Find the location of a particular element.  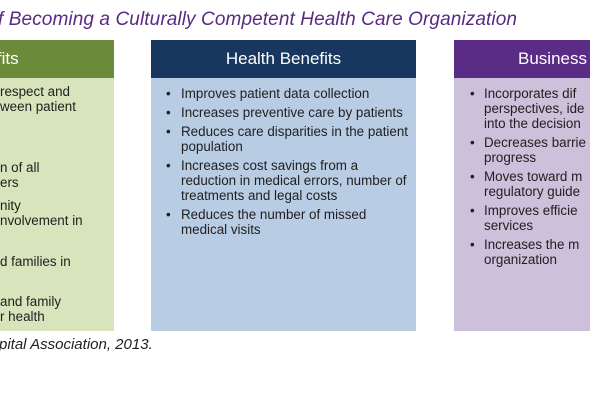

list-item: • Decreases barrie progress is located at coordinates (530, 150).